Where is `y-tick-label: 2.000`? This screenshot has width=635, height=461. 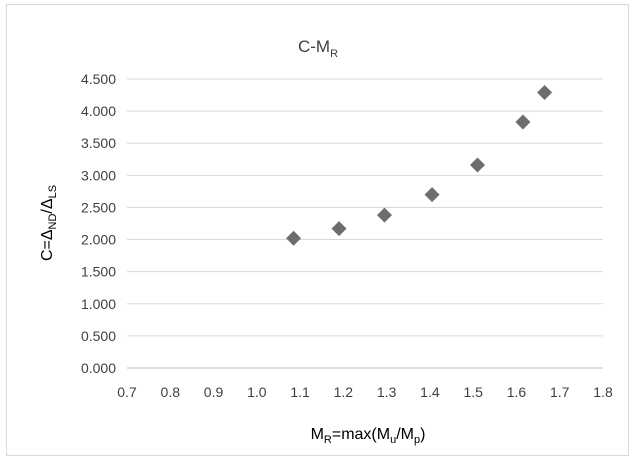 y-tick-label: 2.000 is located at coordinates (98, 240).